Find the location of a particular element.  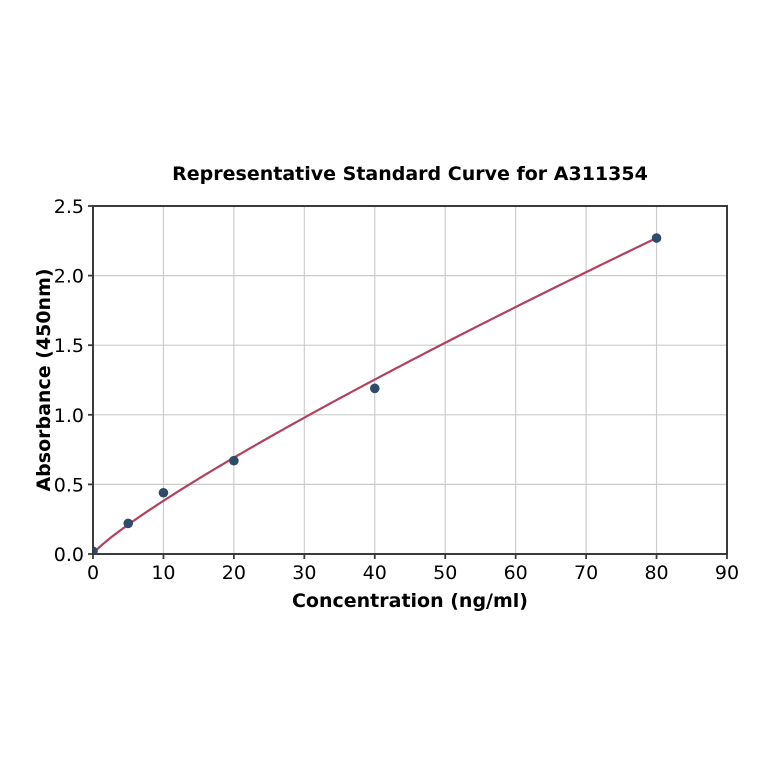

y-tick-label: 2.5 is located at coordinates (69, 207).